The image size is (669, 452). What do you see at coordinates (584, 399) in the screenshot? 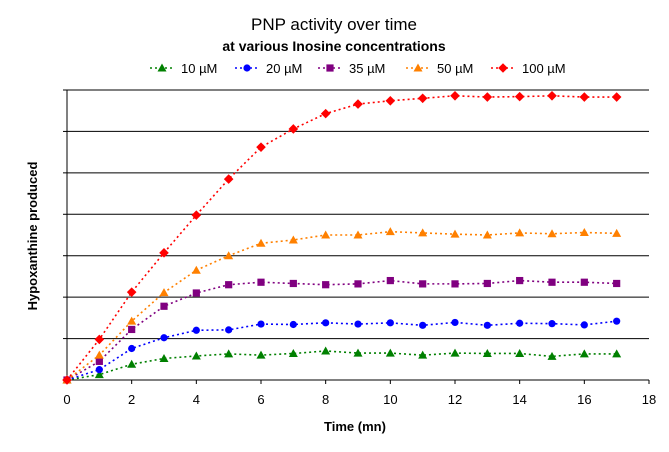
I see `x-tick-label: 16` at bounding box center [584, 399].